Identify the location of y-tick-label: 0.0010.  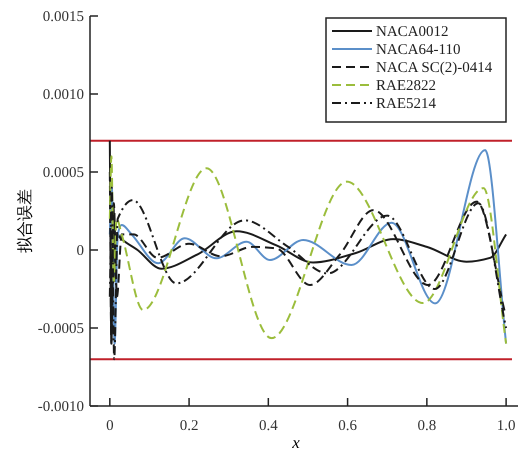
(63, 95).